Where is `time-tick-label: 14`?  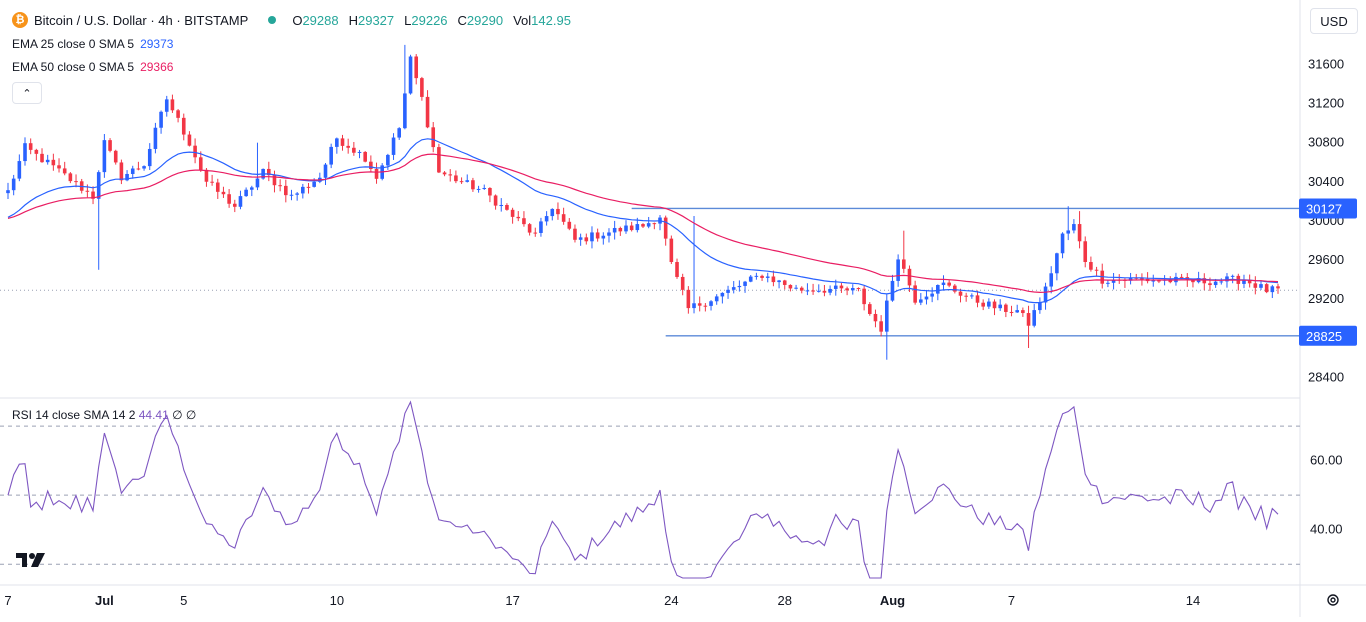 time-tick-label: 14 is located at coordinates (1193, 600).